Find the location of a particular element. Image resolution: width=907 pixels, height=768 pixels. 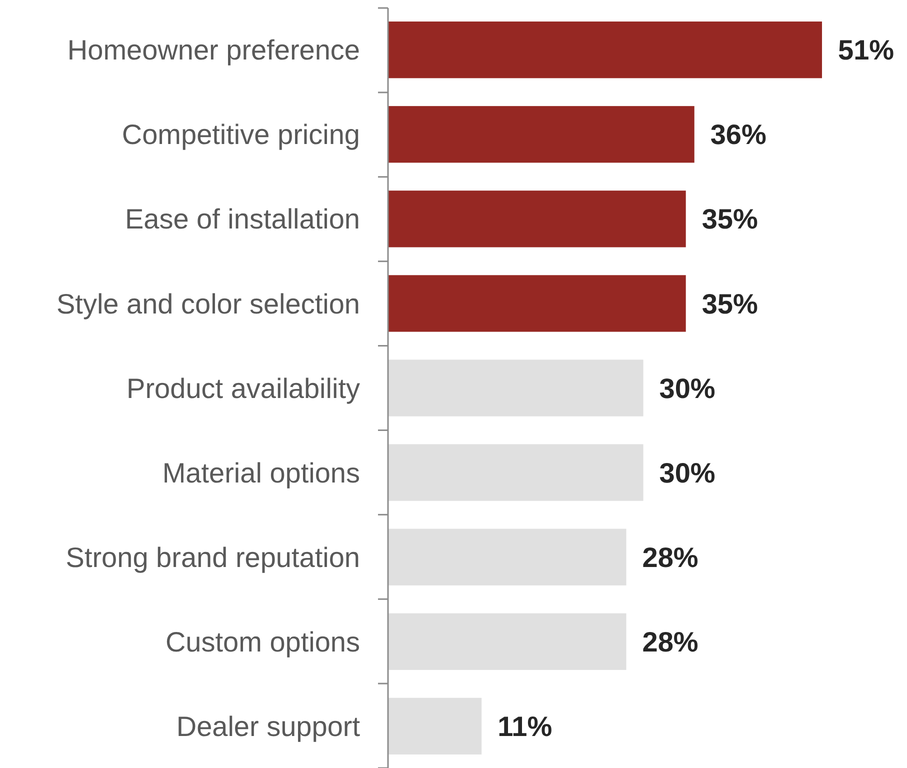

data-label: 11% is located at coordinates (525, 726).